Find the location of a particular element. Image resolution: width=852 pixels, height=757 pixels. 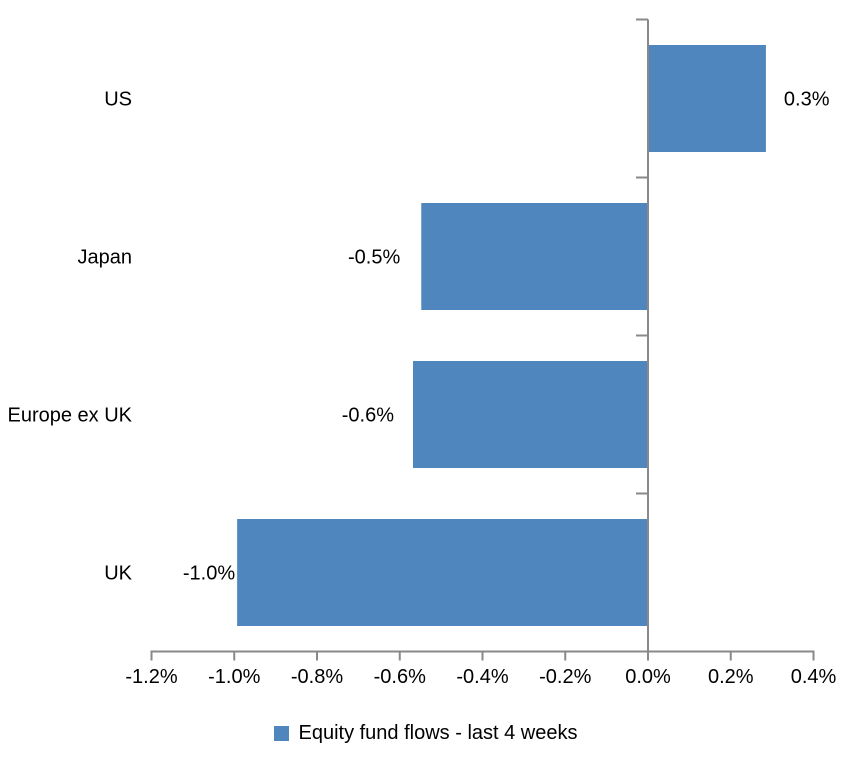

x-axis-tick-label: -1.0% is located at coordinates (234, 677).